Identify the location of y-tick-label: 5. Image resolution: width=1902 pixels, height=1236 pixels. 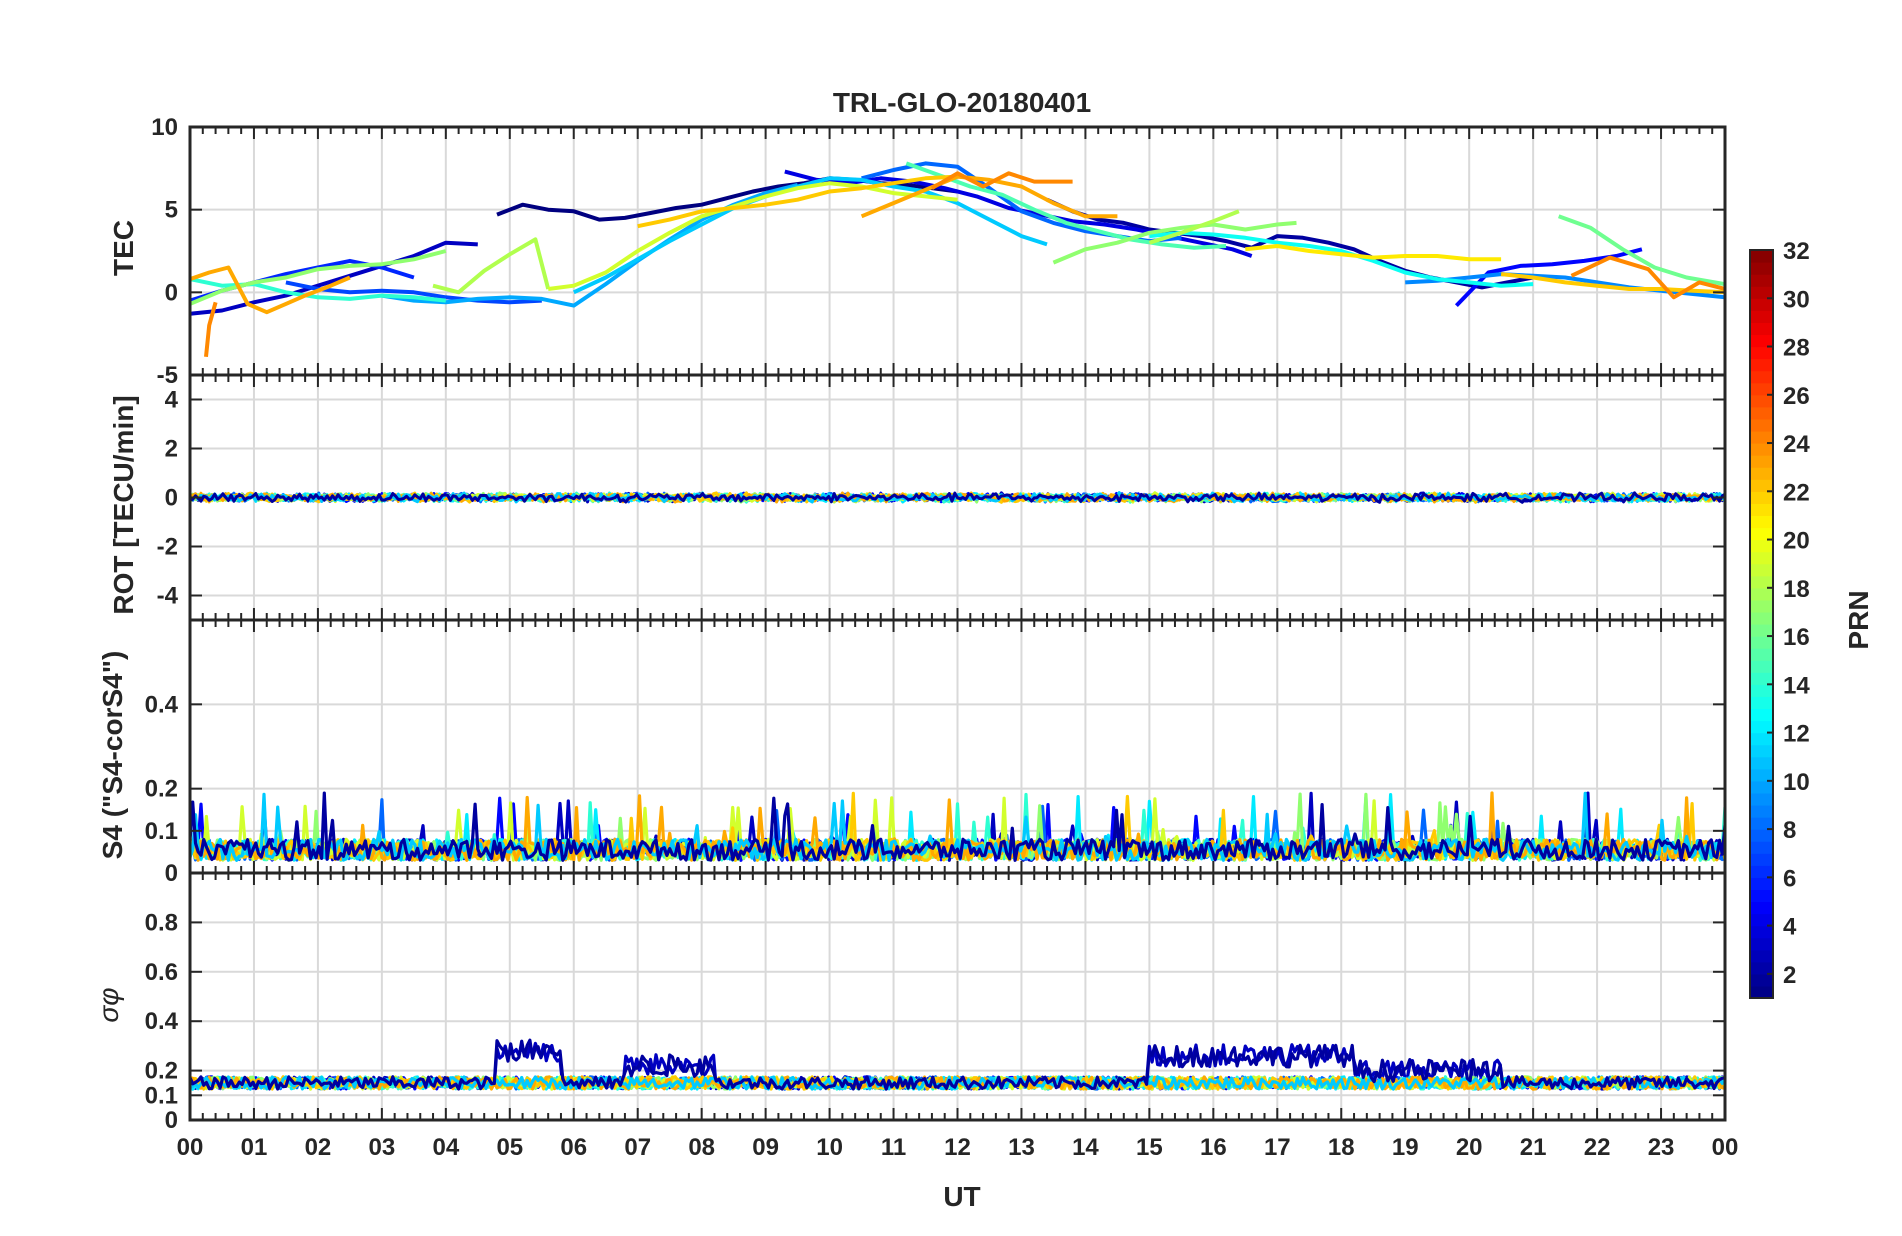
(171, 210).